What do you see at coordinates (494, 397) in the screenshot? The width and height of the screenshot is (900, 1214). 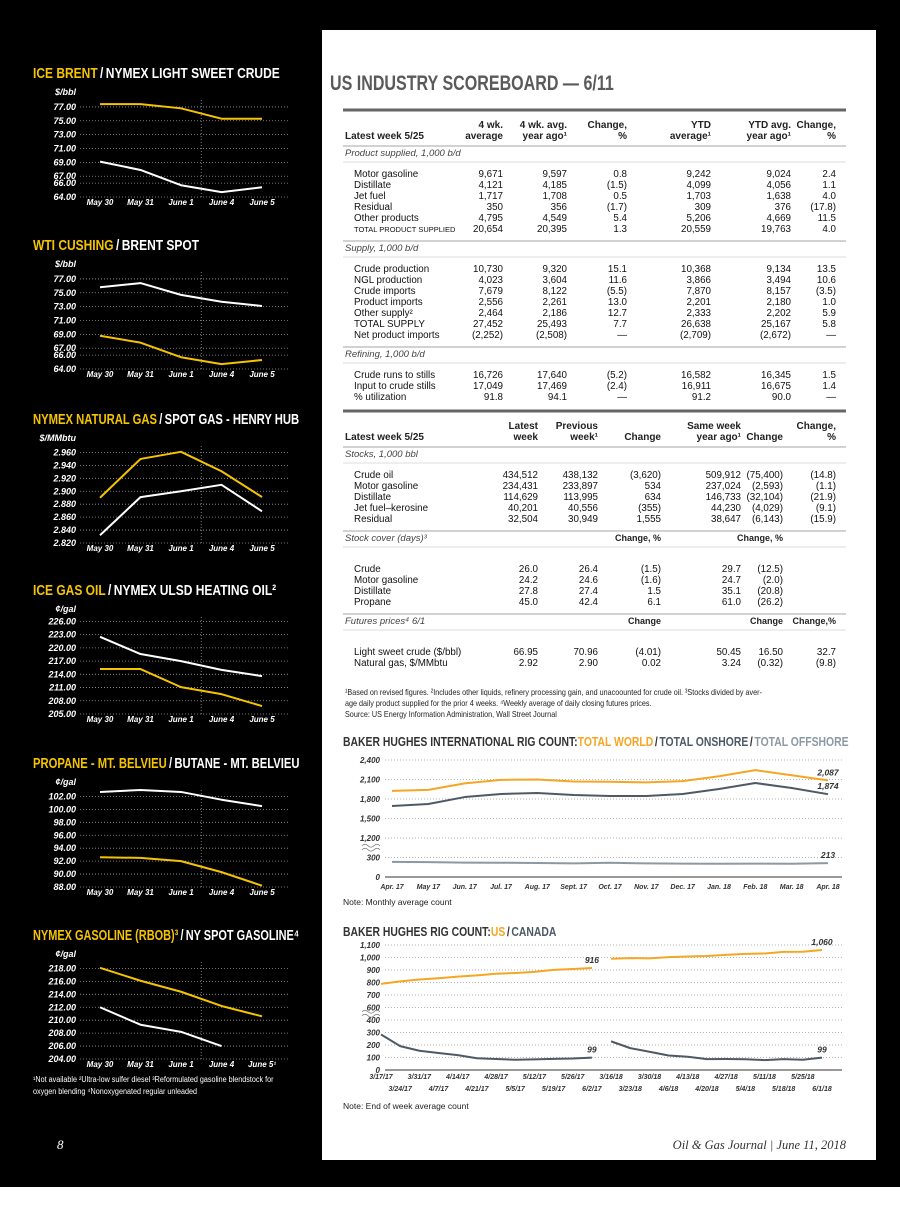 I see `table-cell: 91.8` at bounding box center [494, 397].